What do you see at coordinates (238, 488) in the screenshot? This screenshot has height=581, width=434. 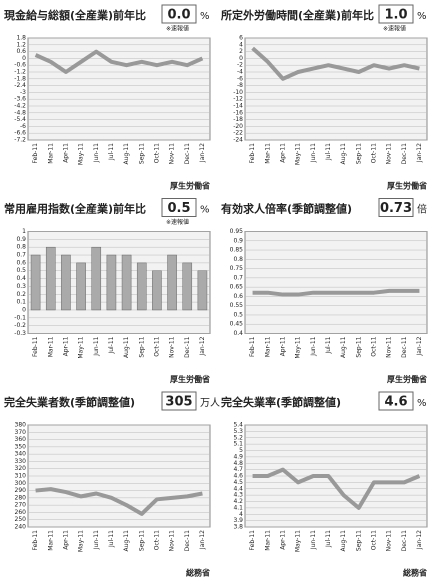 I see `y-tick-label: 4.4` at bounding box center [238, 488].